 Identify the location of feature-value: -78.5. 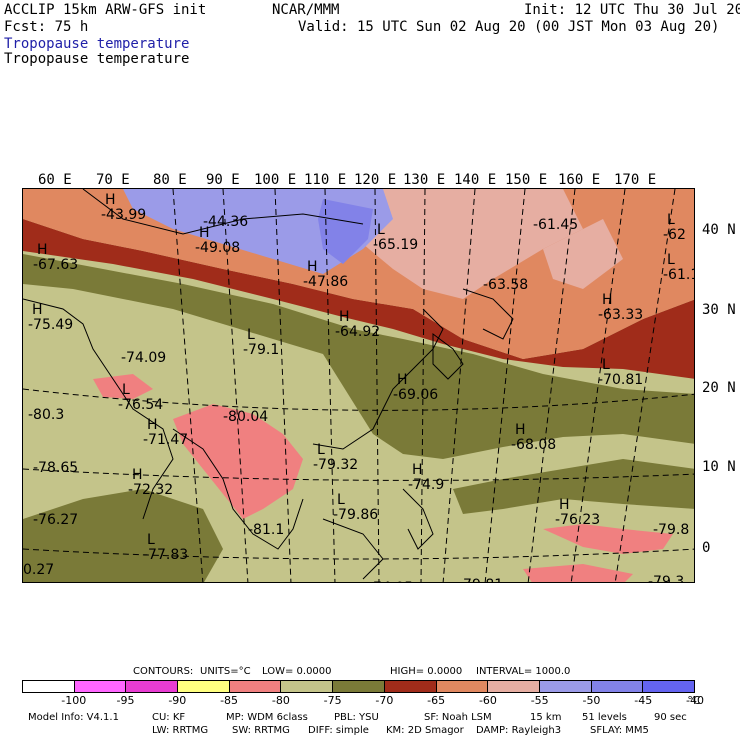
(271, 582).